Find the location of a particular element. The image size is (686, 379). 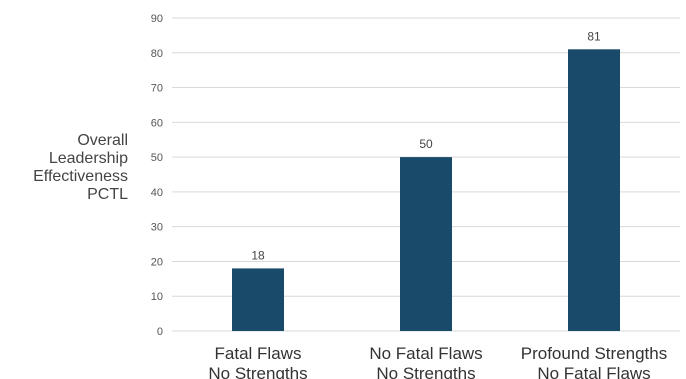

y-tick-label-80: 80 is located at coordinates (157, 54).